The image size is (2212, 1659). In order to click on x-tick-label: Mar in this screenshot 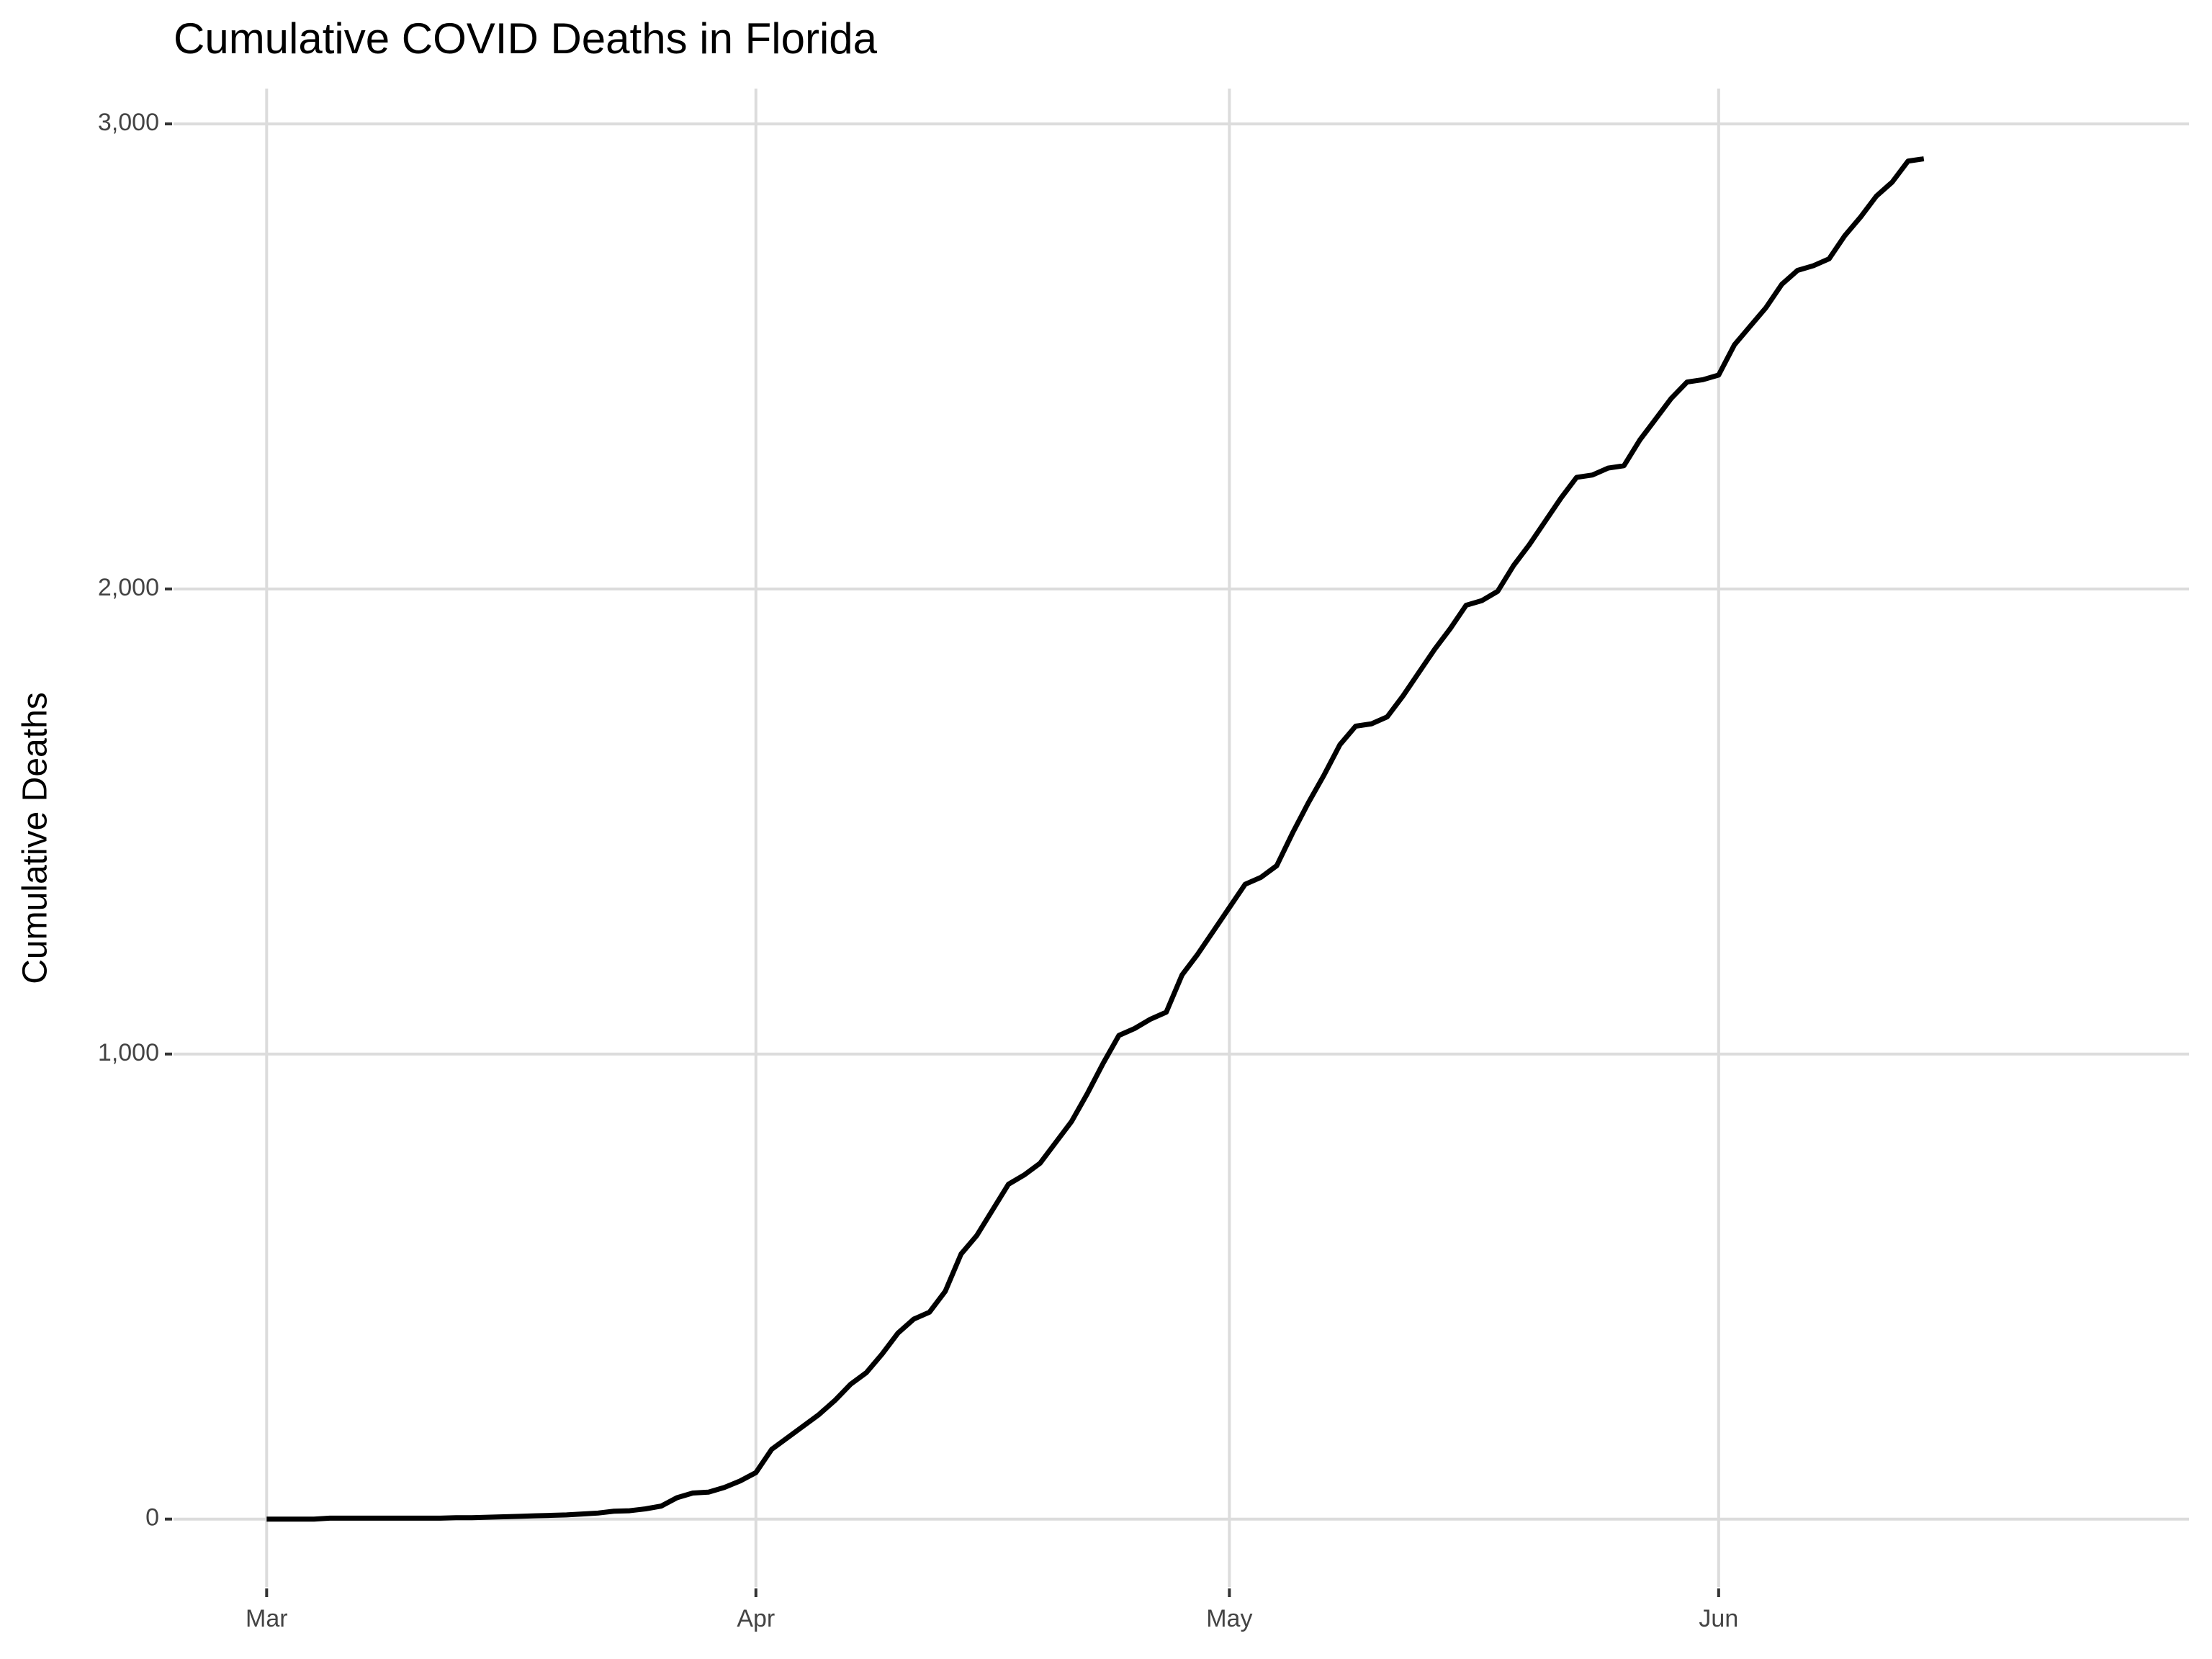, I will do `click(267, 1618)`.